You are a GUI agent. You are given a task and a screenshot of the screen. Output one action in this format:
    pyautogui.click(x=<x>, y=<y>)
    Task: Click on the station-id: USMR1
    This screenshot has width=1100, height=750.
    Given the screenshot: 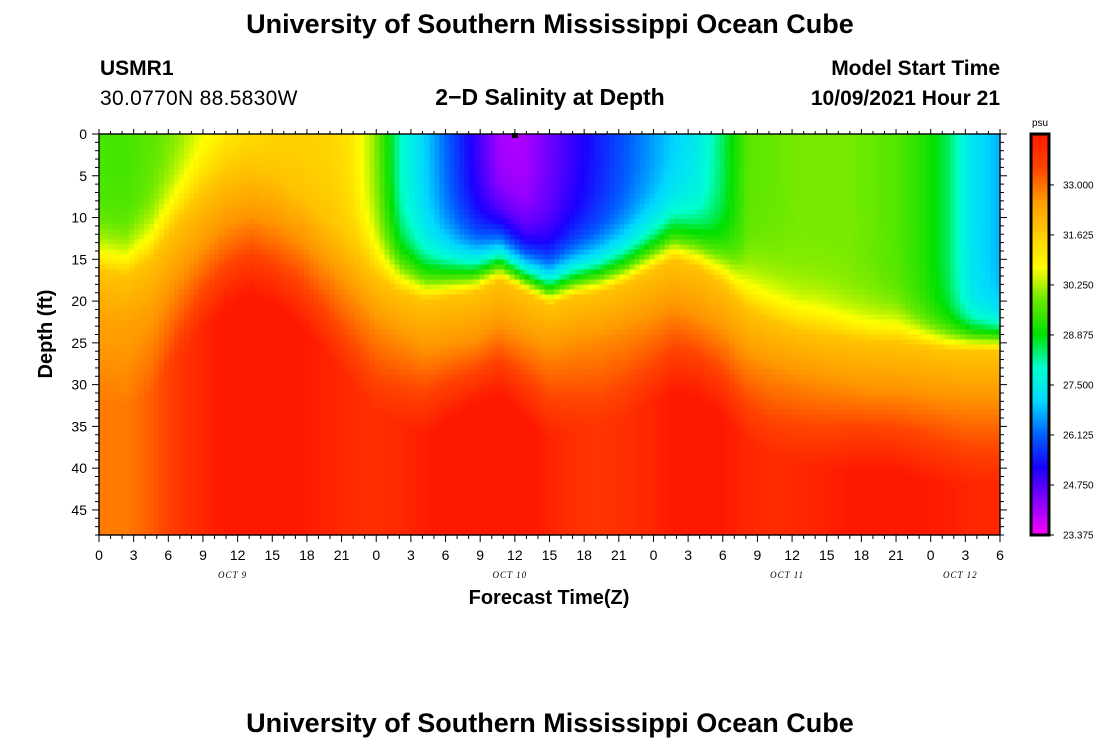 What is the action you would take?
    pyautogui.click(x=137, y=68)
    